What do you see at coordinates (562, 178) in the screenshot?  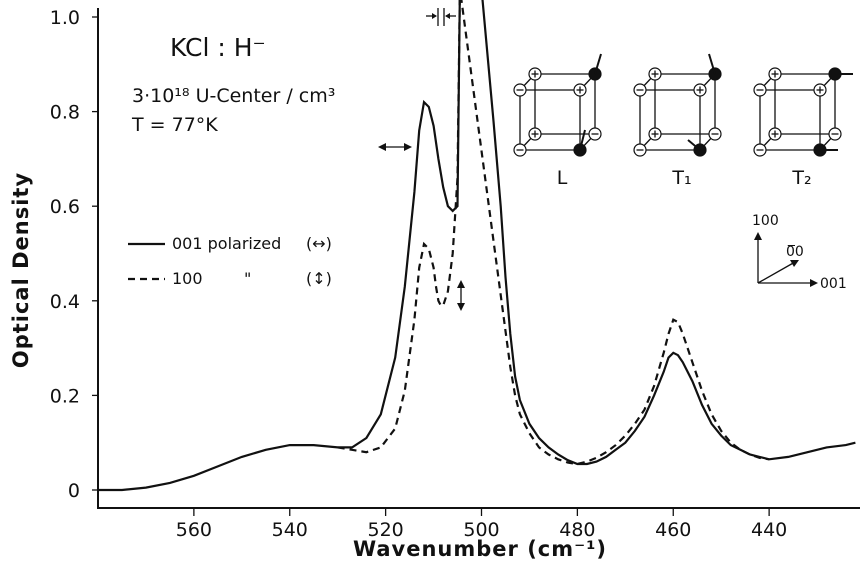 I see `mode-label-0: L` at bounding box center [562, 178].